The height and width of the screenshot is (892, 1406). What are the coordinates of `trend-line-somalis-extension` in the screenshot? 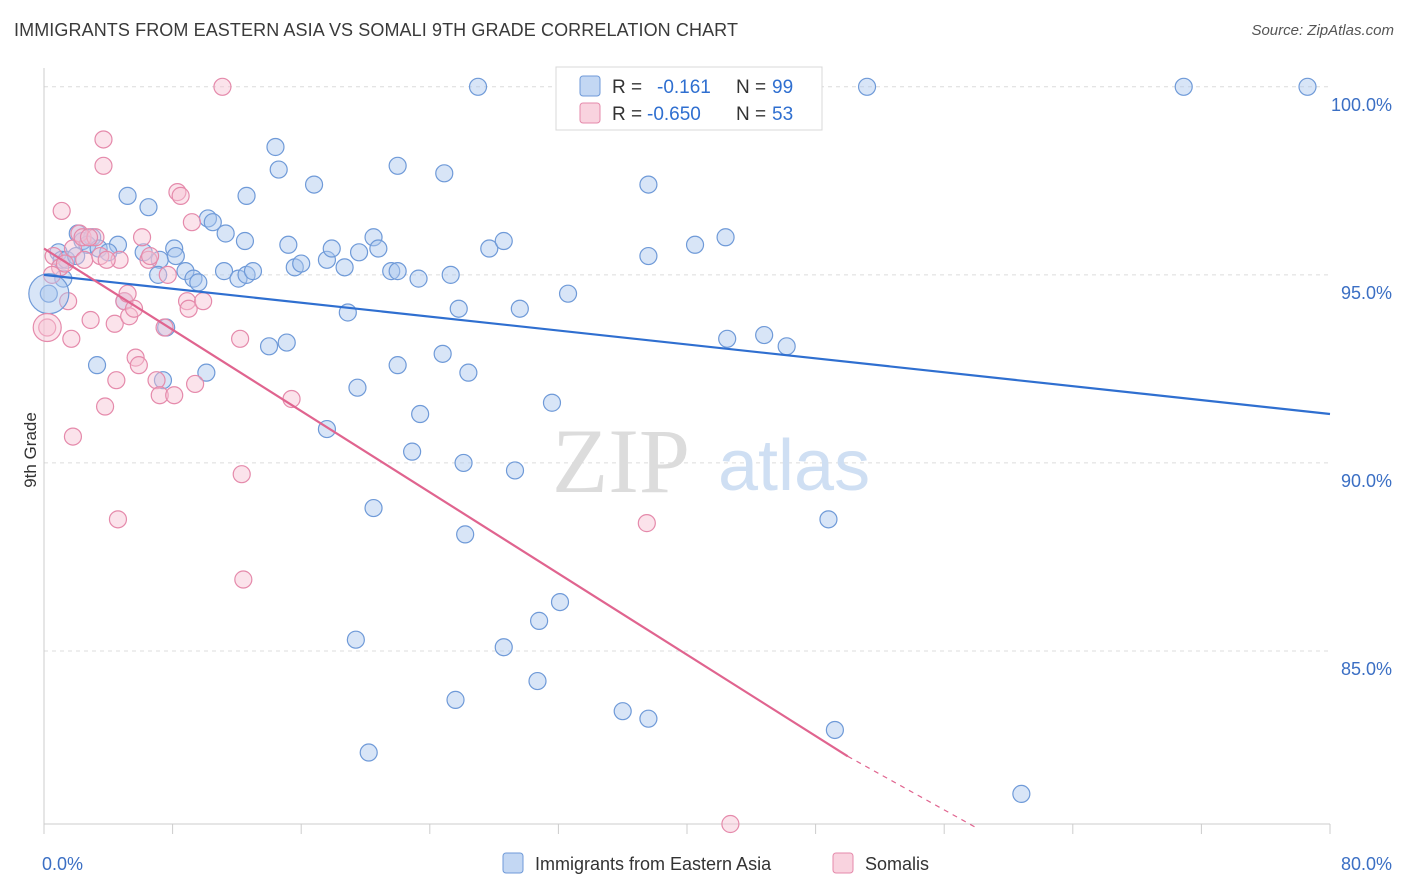 It's located at (912, 792).